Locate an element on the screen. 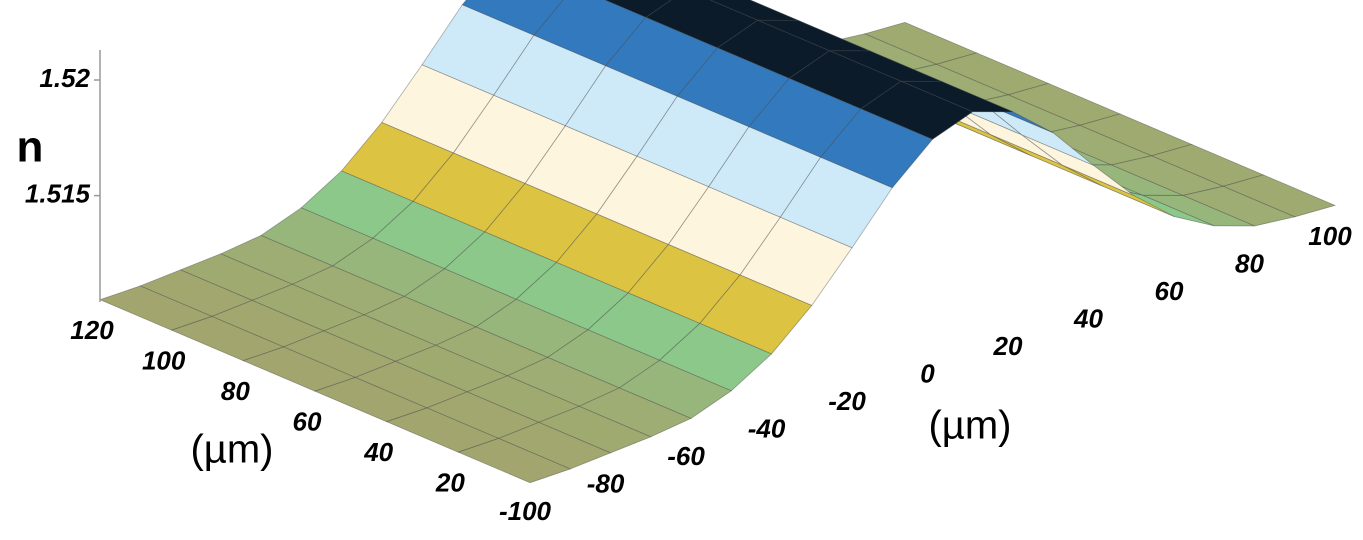 The image size is (1363, 540). x-axis-label: (µm) is located at coordinates (969, 426).